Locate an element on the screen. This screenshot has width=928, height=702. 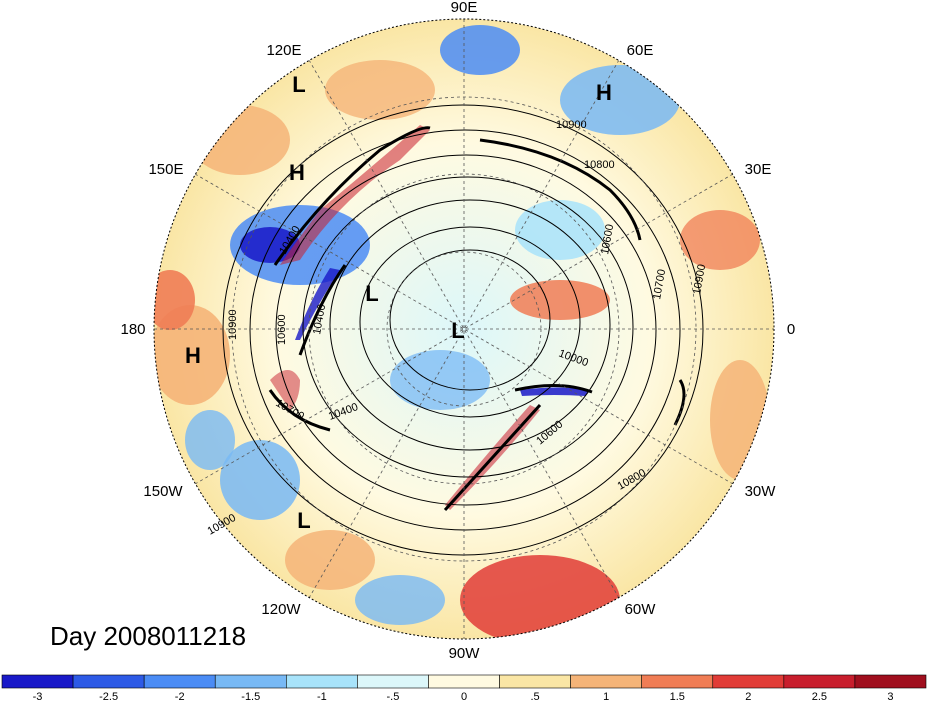
colorbar-tick-label: 1.5 is located at coordinates (677, 696).